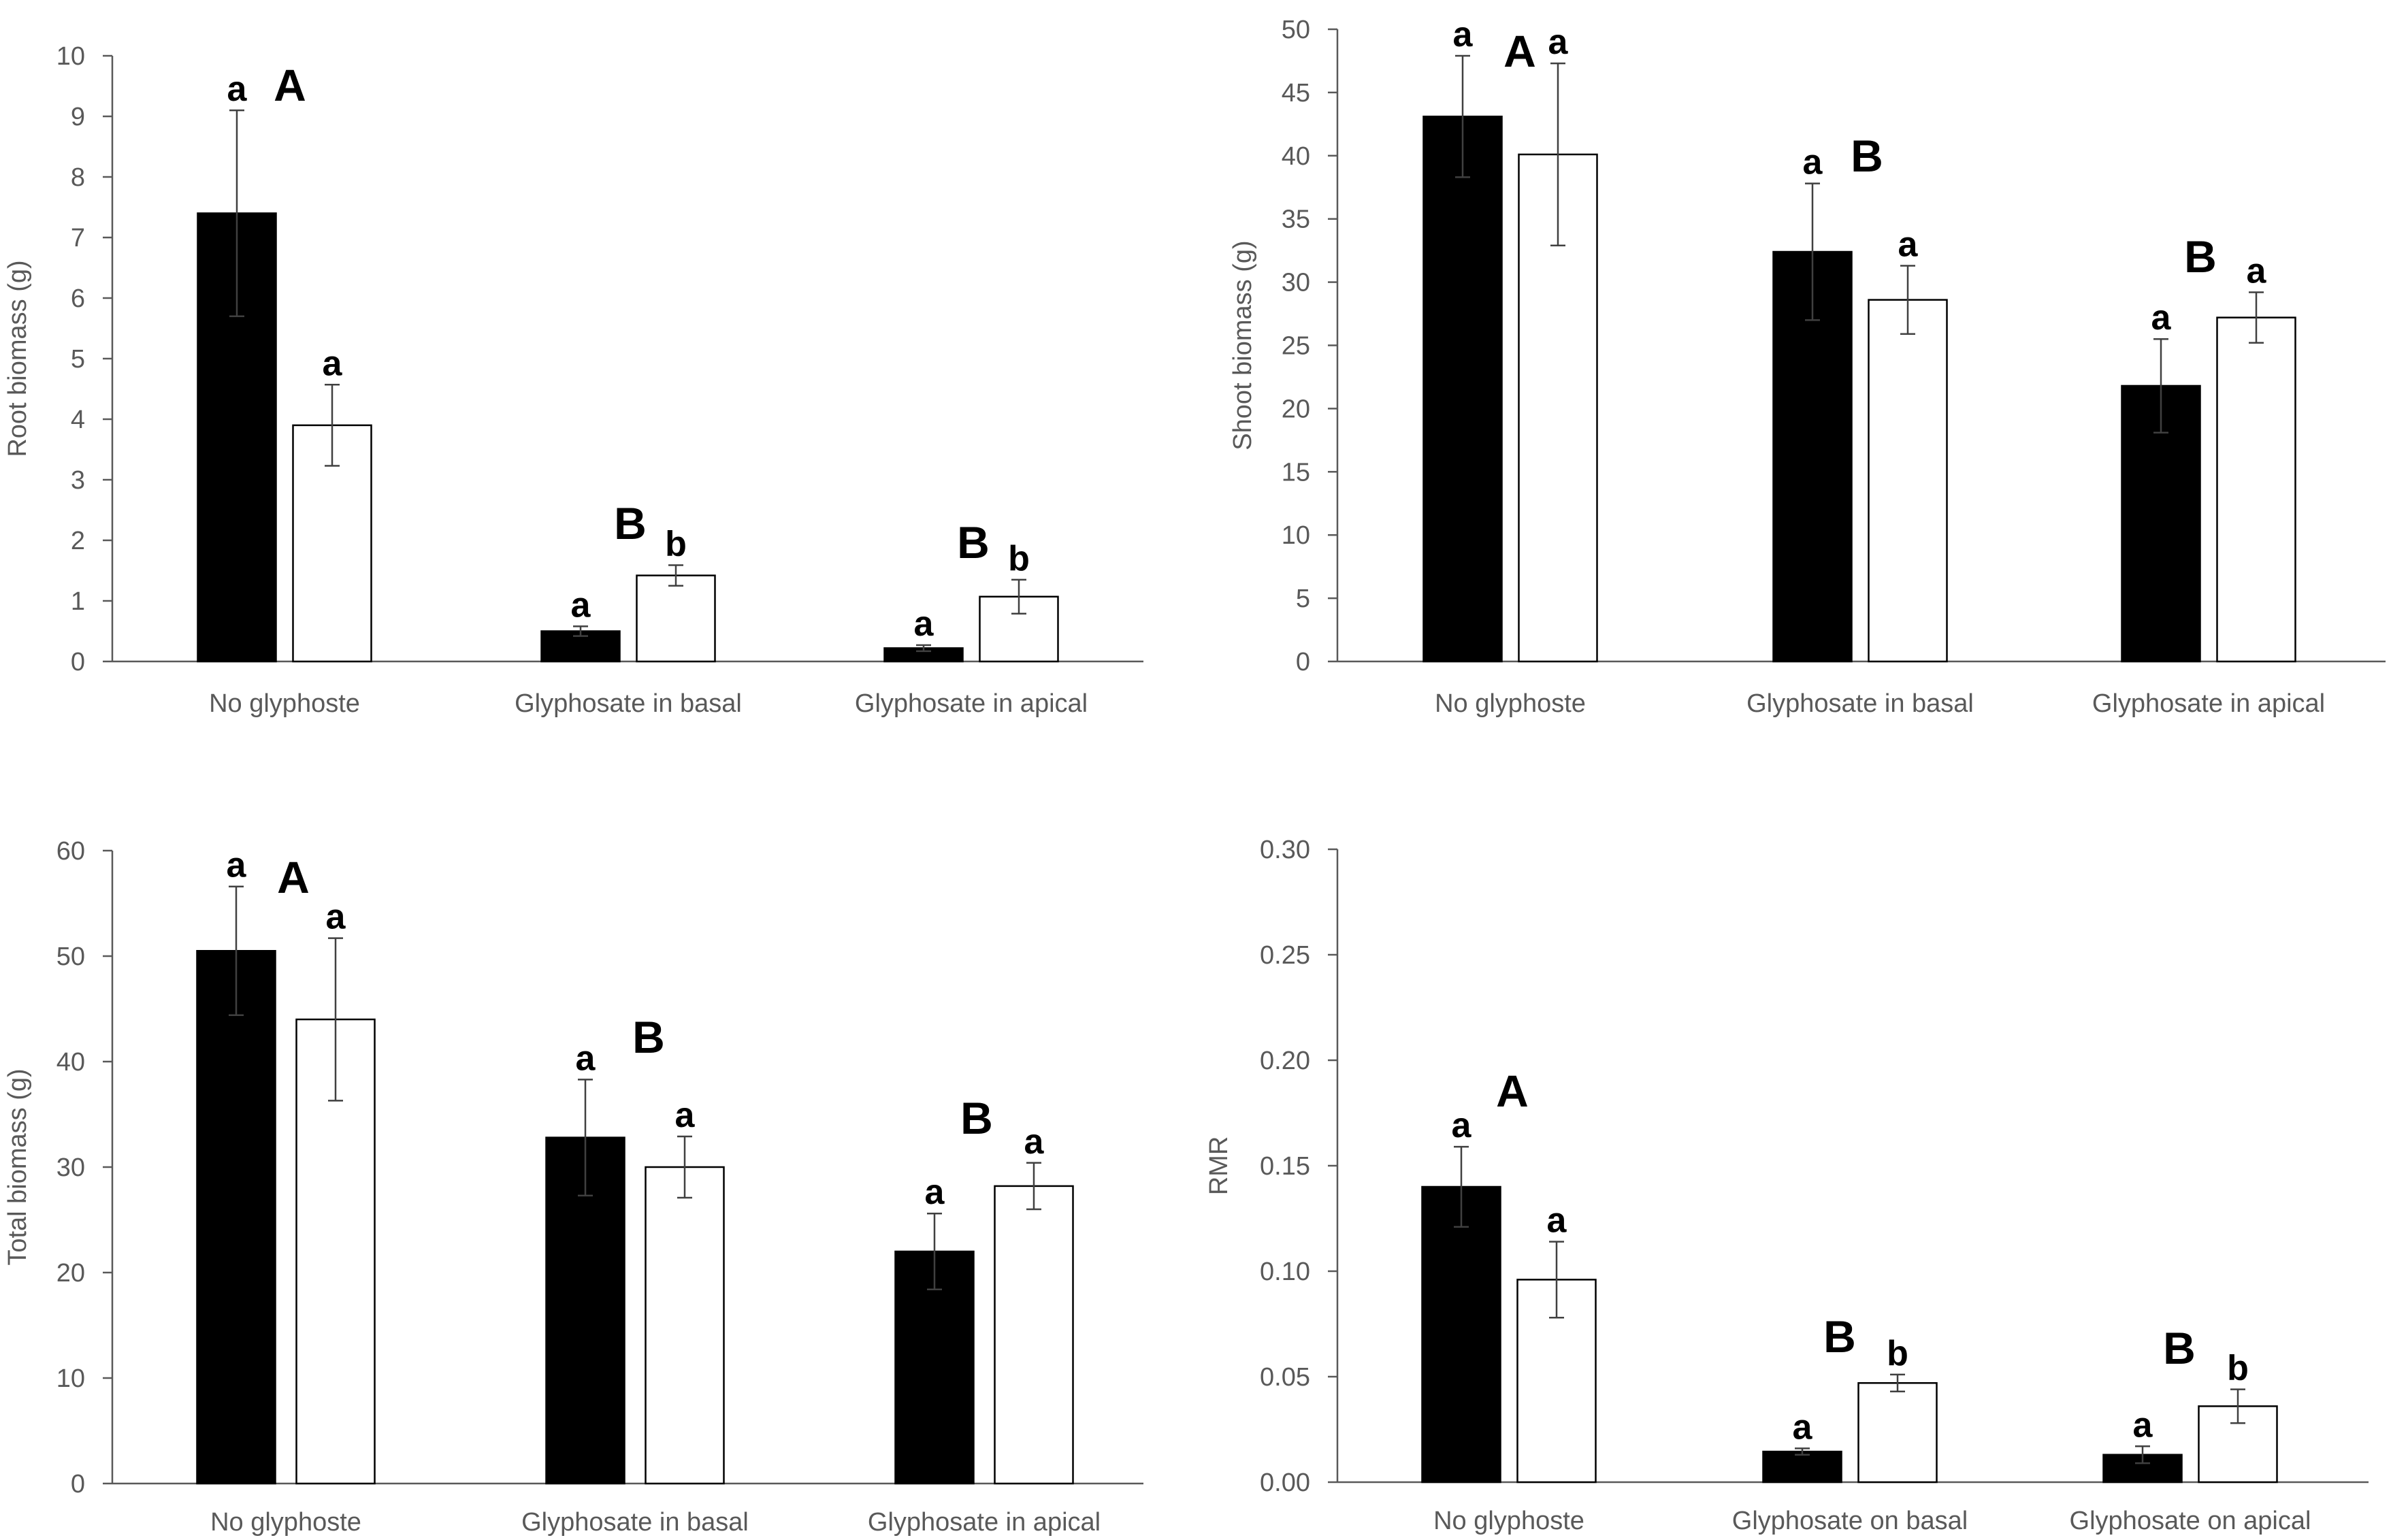 This screenshot has width=2391, height=1540. What do you see at coordinates (1285, 1166) in the screenshot?
I see `y-tick-label: 0.15` at bounding box center [1285, 1166].